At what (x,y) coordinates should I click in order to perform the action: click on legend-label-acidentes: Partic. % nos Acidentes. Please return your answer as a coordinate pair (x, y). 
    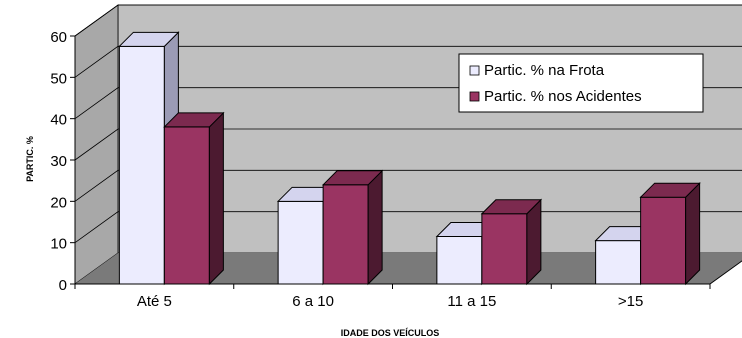
    Looking at the image, I should click on (563, 96).